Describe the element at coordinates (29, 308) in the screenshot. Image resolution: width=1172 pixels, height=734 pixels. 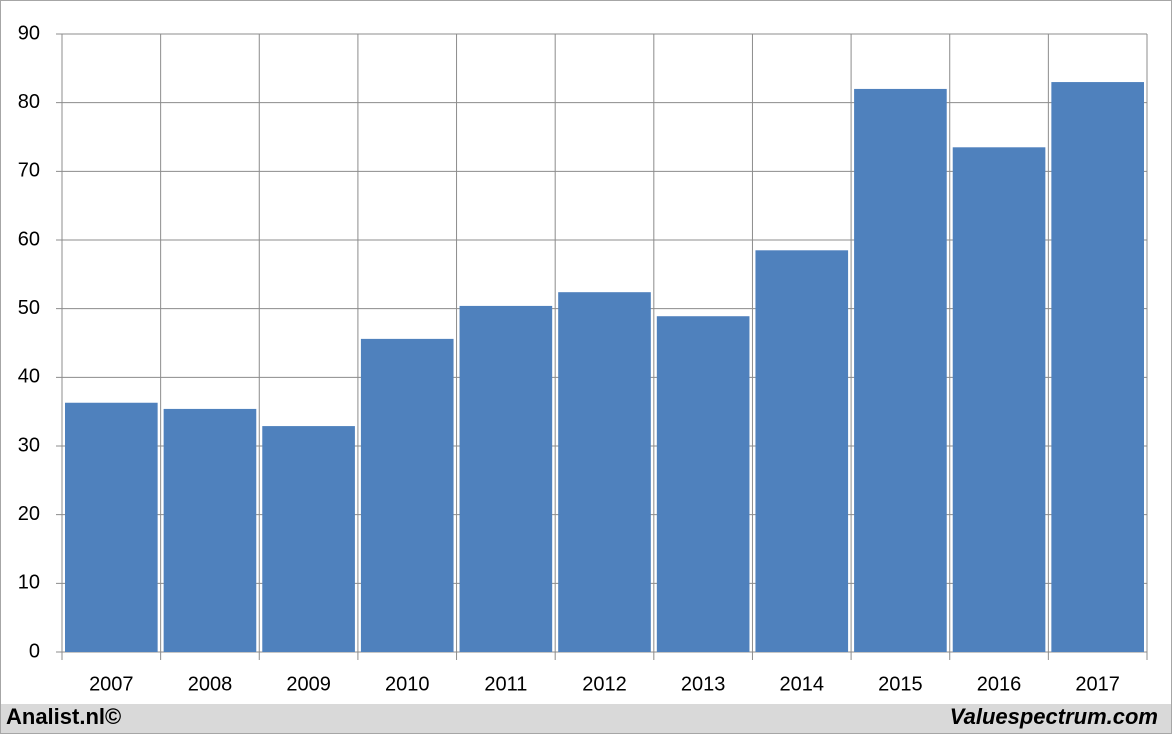
I see `y-tick-label: 50` at that location.